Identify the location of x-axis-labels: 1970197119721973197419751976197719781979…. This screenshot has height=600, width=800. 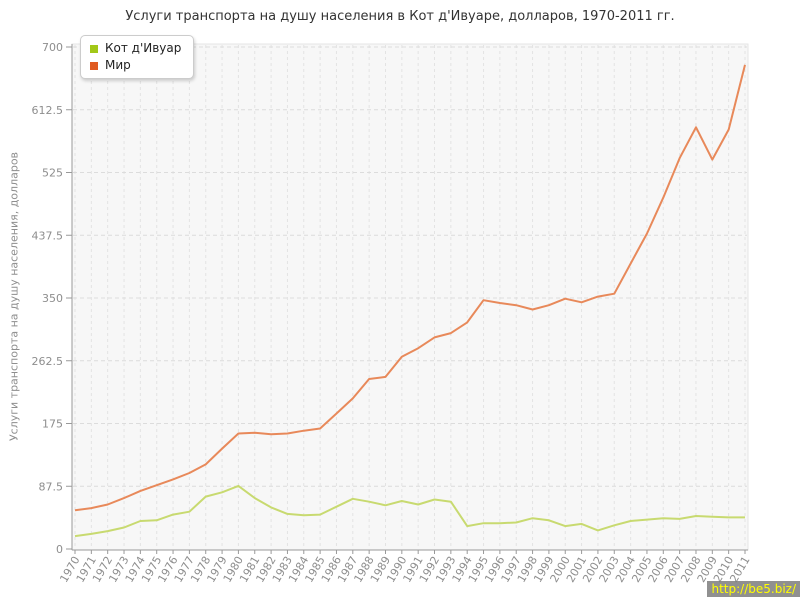
(404, 569).